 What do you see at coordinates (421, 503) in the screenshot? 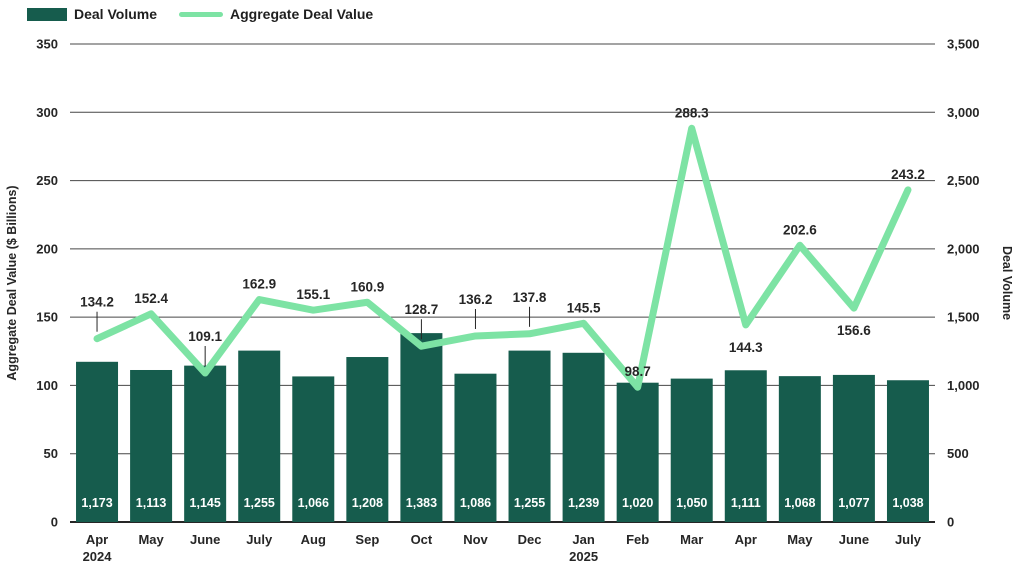
I see `bar-value-label: 1,383` at bounding box center [421, 503].